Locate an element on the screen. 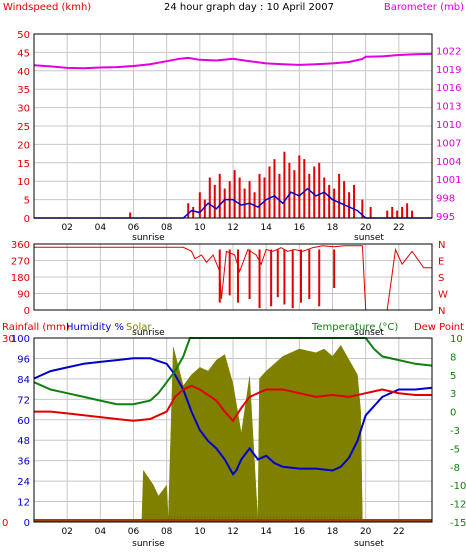 This screenshot has height=560, width=466. barometer-axis-label: Barometer (mb) is located at coordinates (424, 7).